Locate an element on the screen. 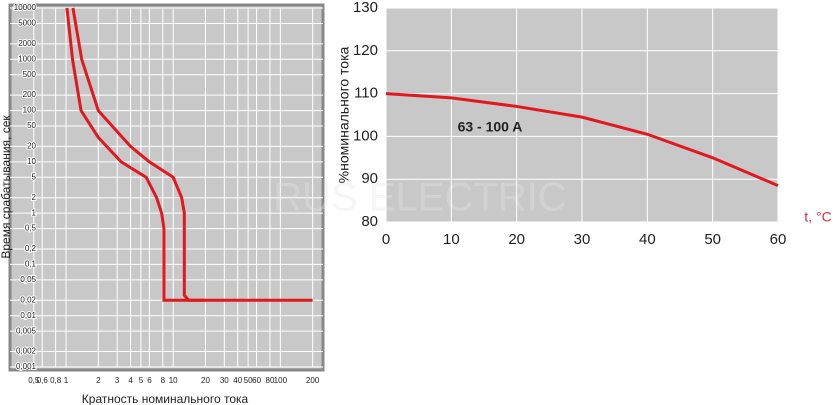 The image size is (837, 405). y-tick-label: 0,1 is located at coordinates (31, 264).